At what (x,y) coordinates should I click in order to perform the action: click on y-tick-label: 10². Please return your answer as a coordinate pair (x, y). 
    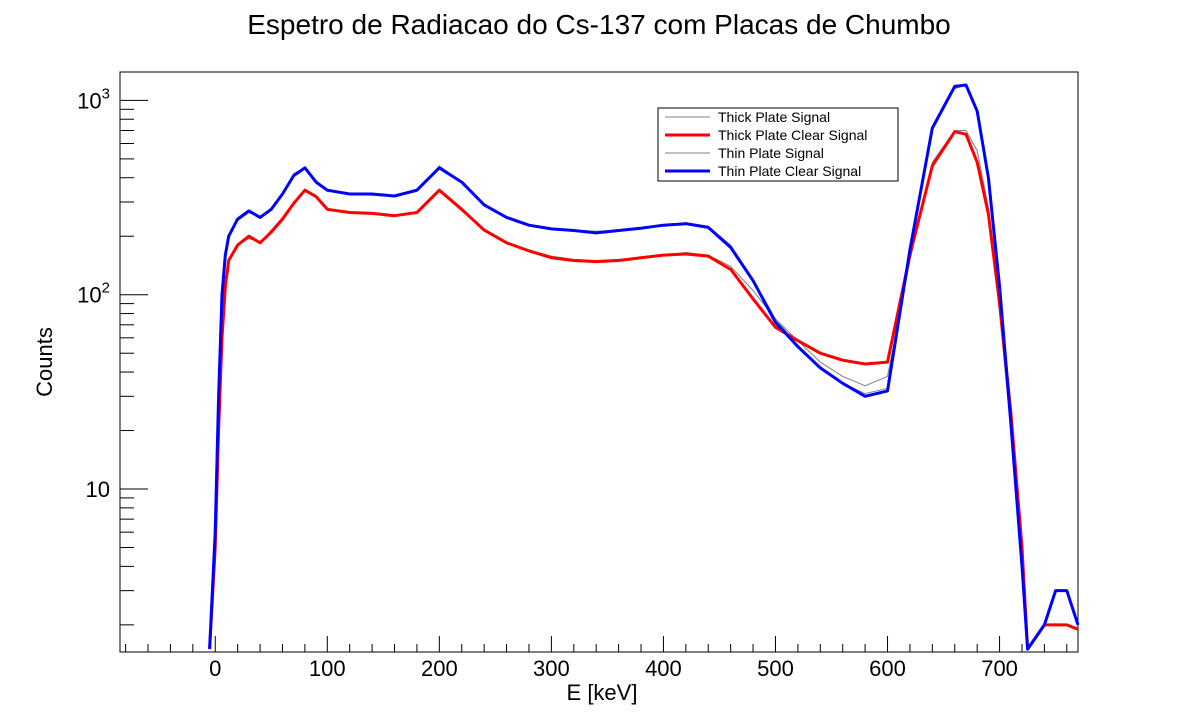
    Looking at the image, I should click on (93, 294).